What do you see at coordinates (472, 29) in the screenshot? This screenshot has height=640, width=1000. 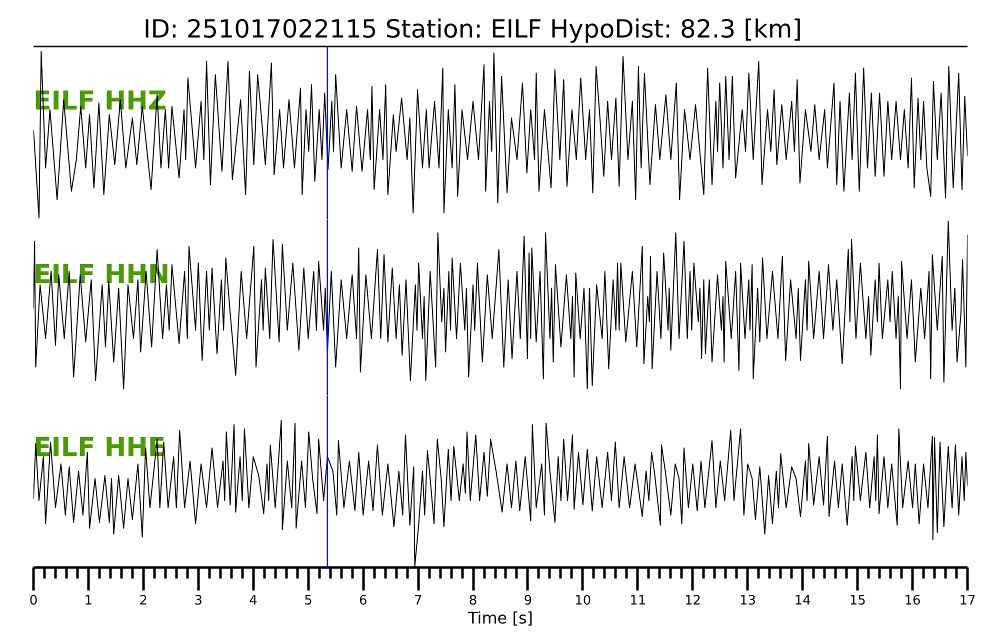 I see `chart-title: ID: 251017022115 Station: EILF HypoDist: 82.3 [km]` at bounding box center [472, 29].